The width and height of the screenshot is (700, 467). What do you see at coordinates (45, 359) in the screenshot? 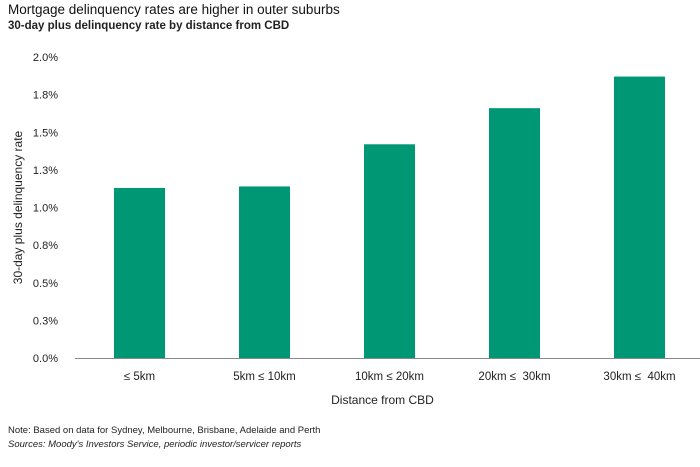
I see `y-tick-label: 0.0%` at bounding box center [45, 359].